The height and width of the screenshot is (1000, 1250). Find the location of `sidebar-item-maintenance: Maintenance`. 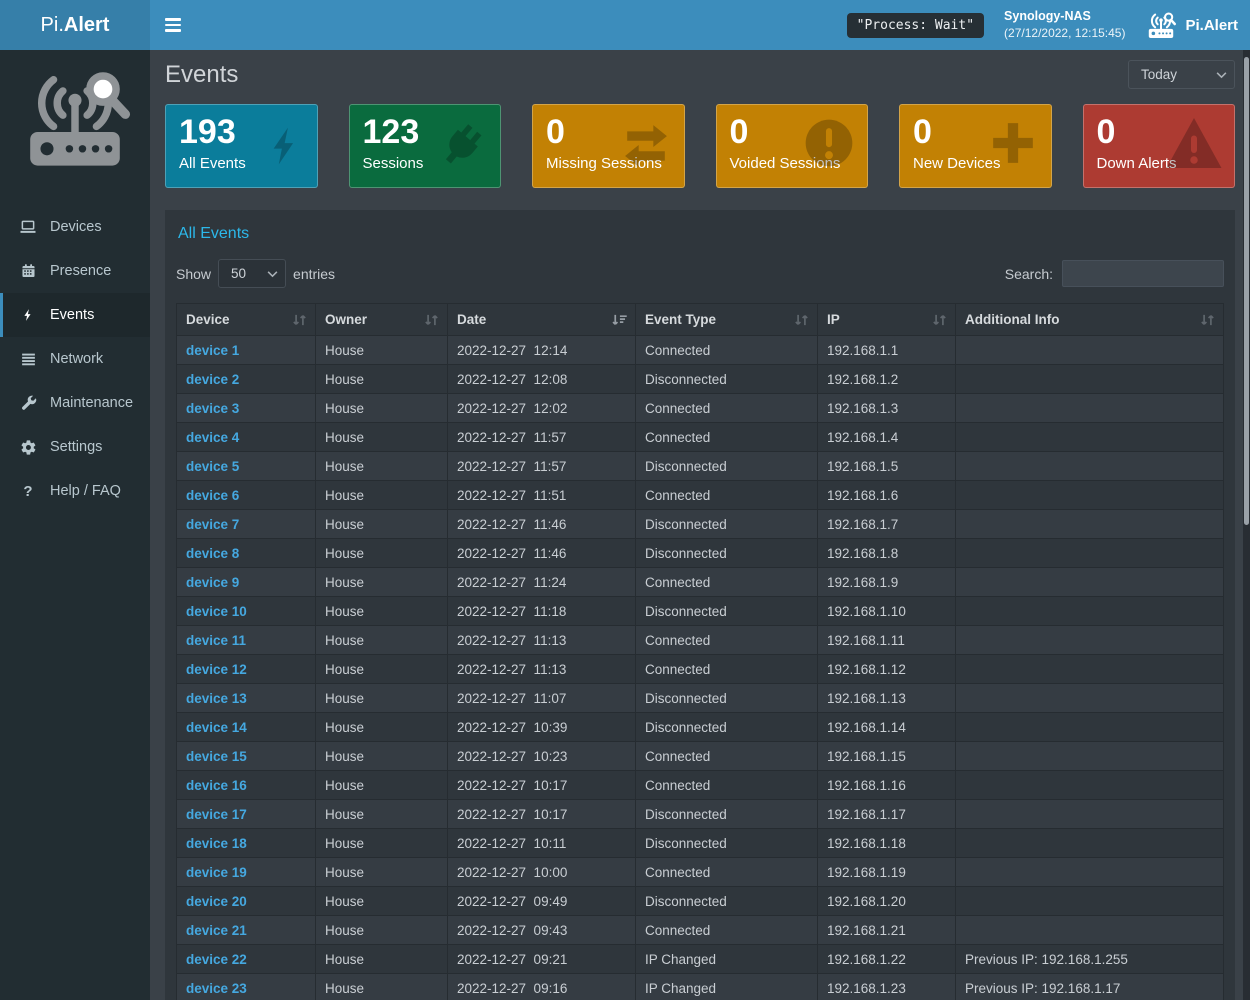

sidebar-item-maintenance: Maintenance is located at coordinates (75, 403).